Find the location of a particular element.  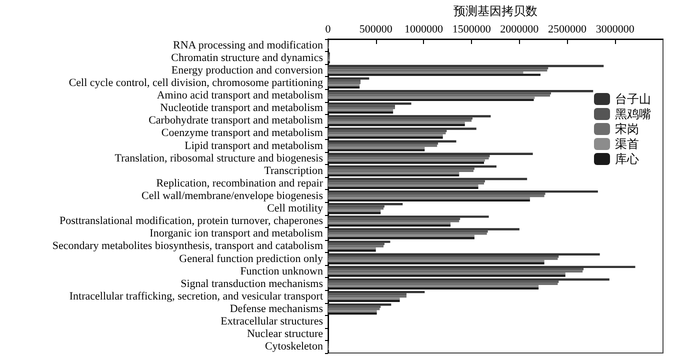

legend-label: 台子山 is located at coordinates (633, 99).